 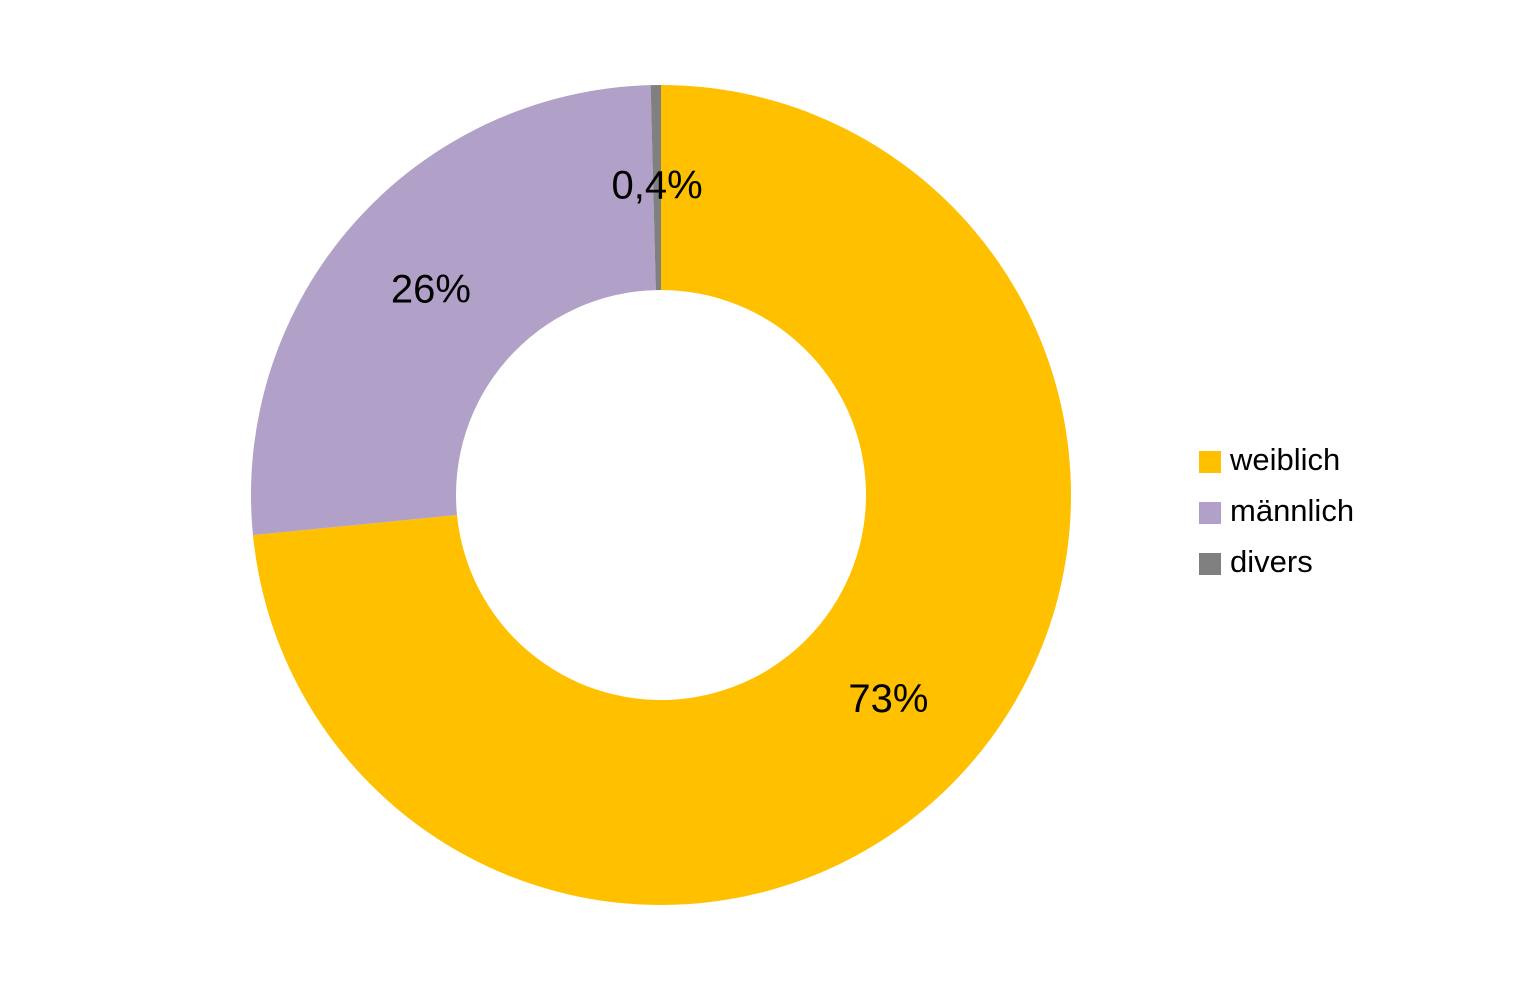 What do you see at coordinates (1284, 459) in the screenshot?
I see `legend-label: weiblich` at bounding box center [1284, 459].